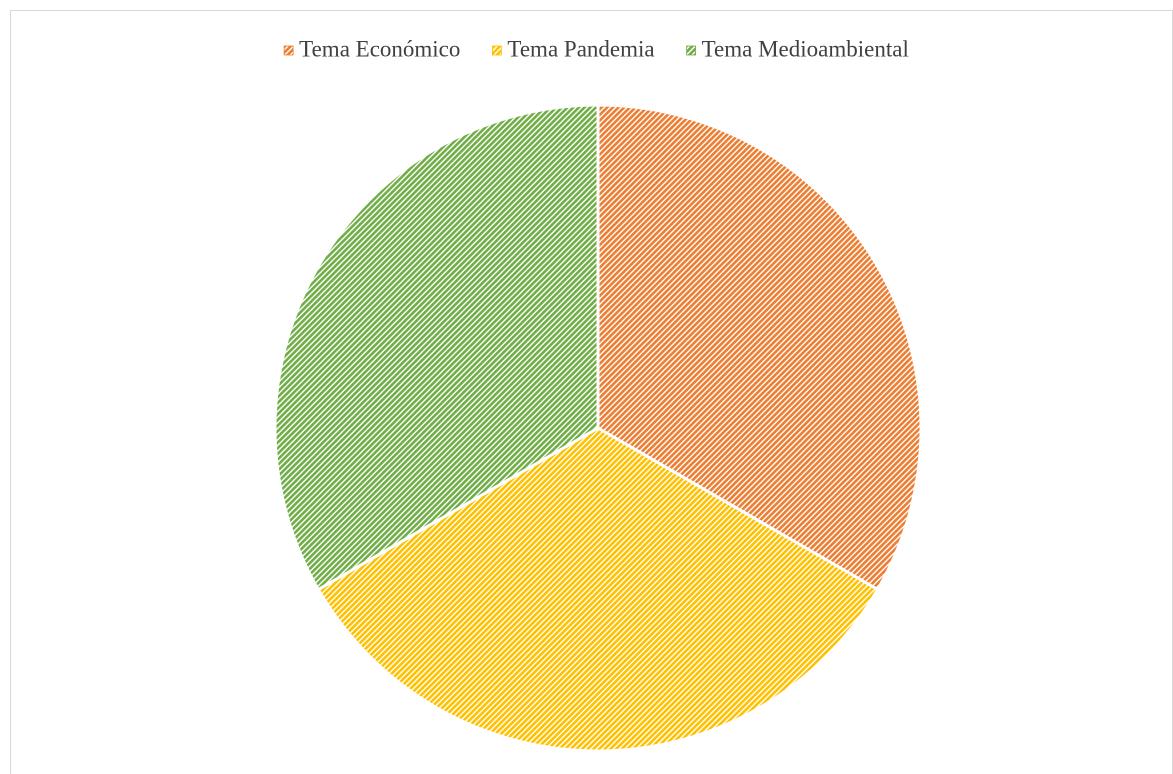 This screenshot has height=774, width=1173. Describe the element at coordinates (580, 48) in the screenshot. I see `legend-label: Tema Pandemia` at that location.